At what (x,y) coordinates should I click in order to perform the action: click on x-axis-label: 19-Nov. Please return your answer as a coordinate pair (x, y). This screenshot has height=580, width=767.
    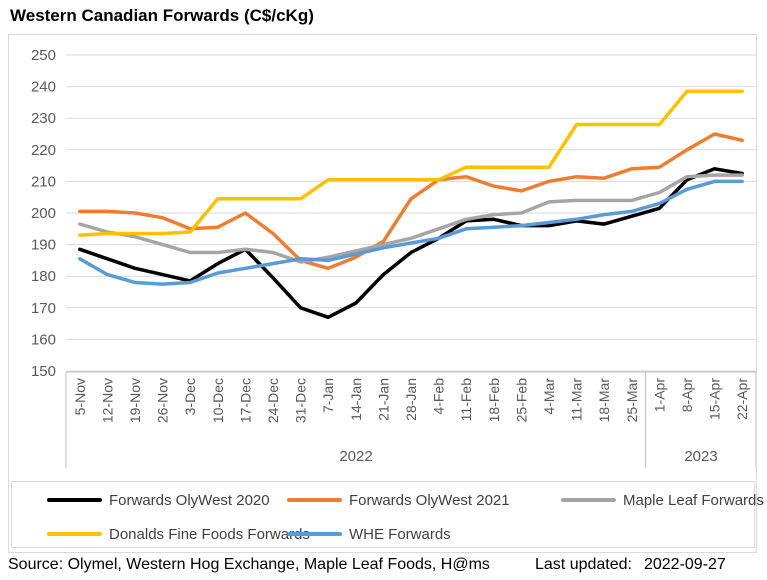
    Looking at the image, I should click on (135, 400).